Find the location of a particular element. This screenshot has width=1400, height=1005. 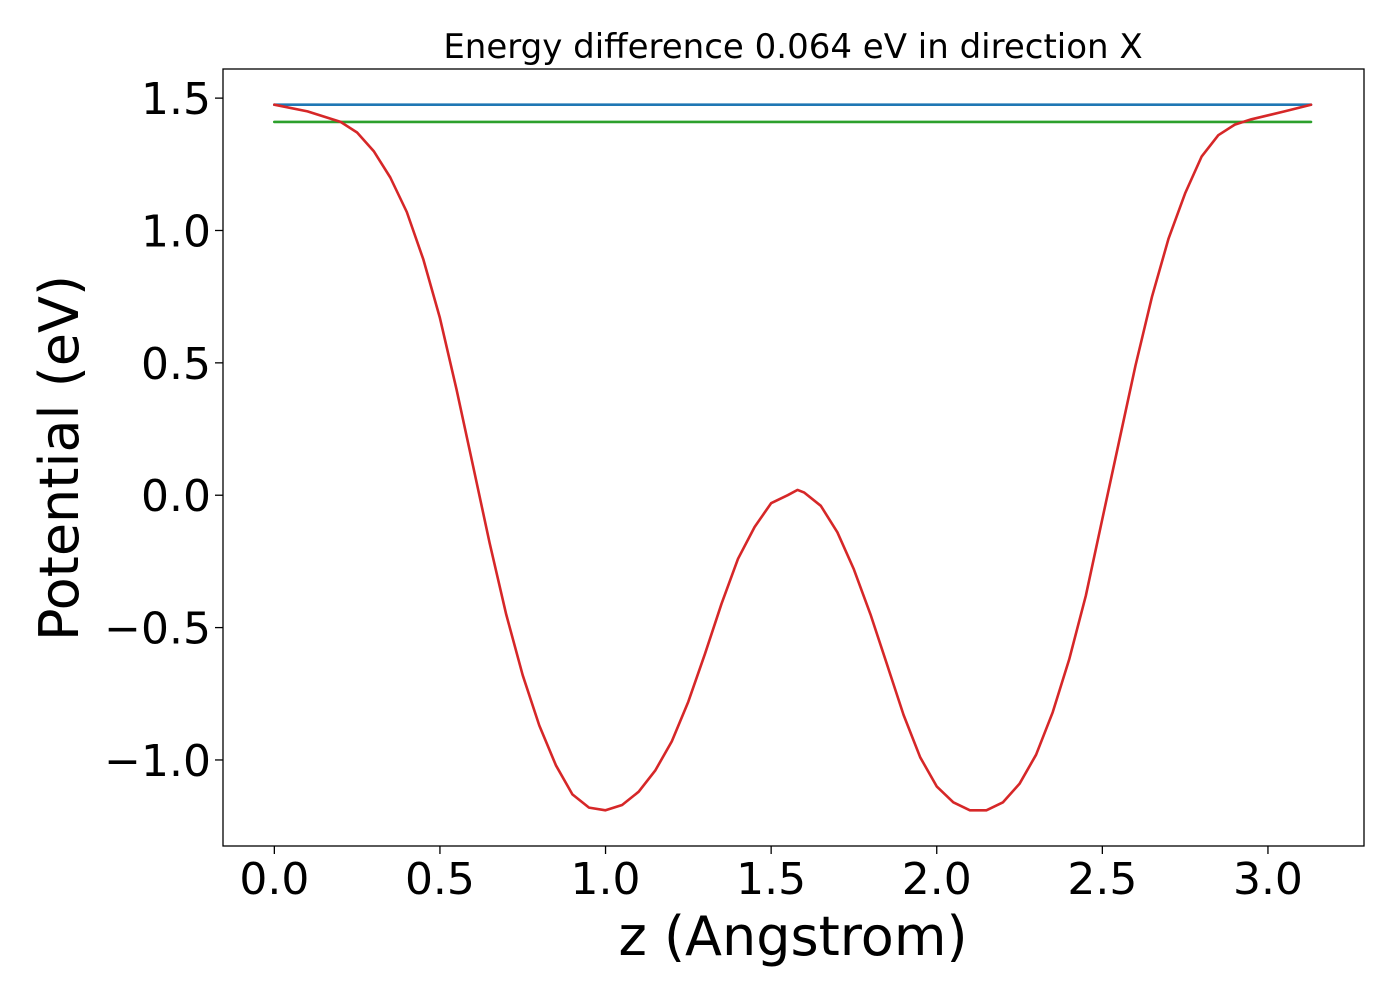

x-tick-label: 3.0 is located at coordinates (1268, 879).